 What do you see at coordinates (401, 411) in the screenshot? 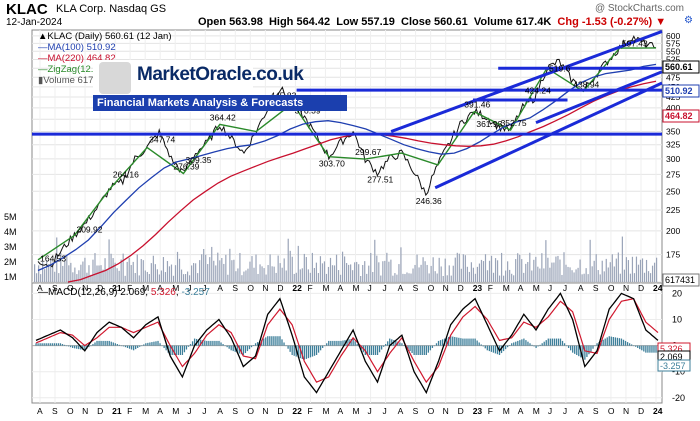
I see `x-tick-label: A` at bounding box center [401, 411].